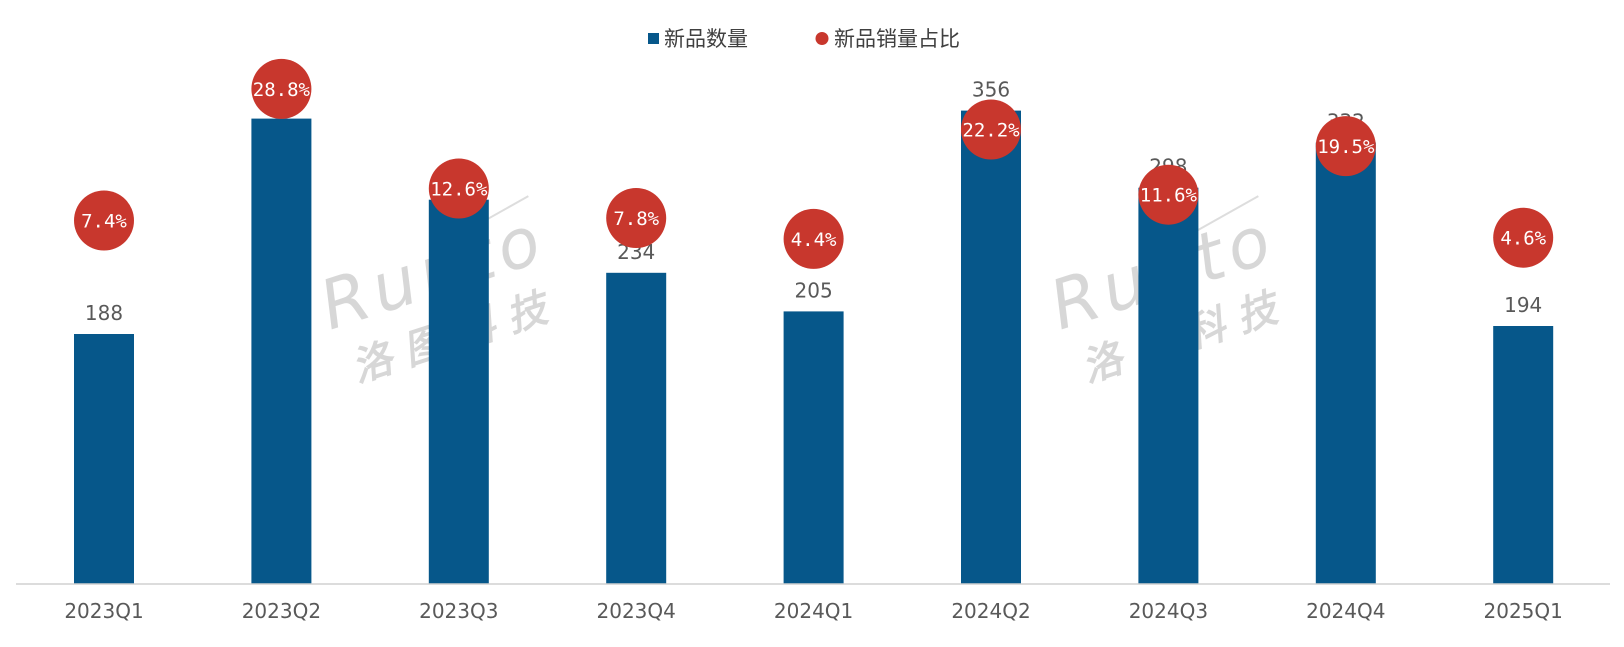 This screenshot has width=1624, height=647. I want to click on bar-2025Q1, so click(1523, 455).